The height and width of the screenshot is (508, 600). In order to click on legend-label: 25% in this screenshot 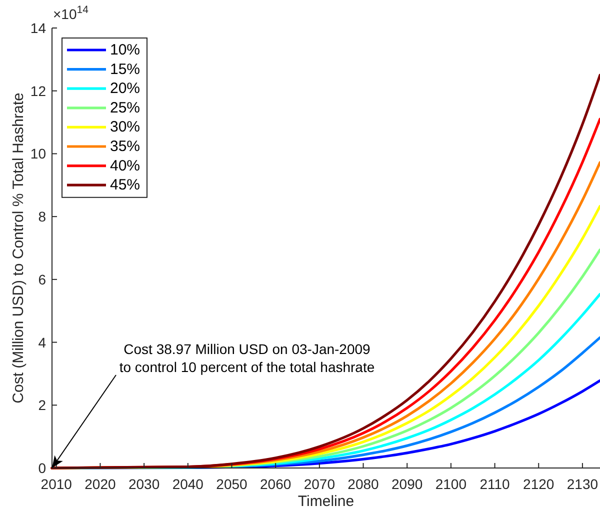, I will do `click(125, 107)`.